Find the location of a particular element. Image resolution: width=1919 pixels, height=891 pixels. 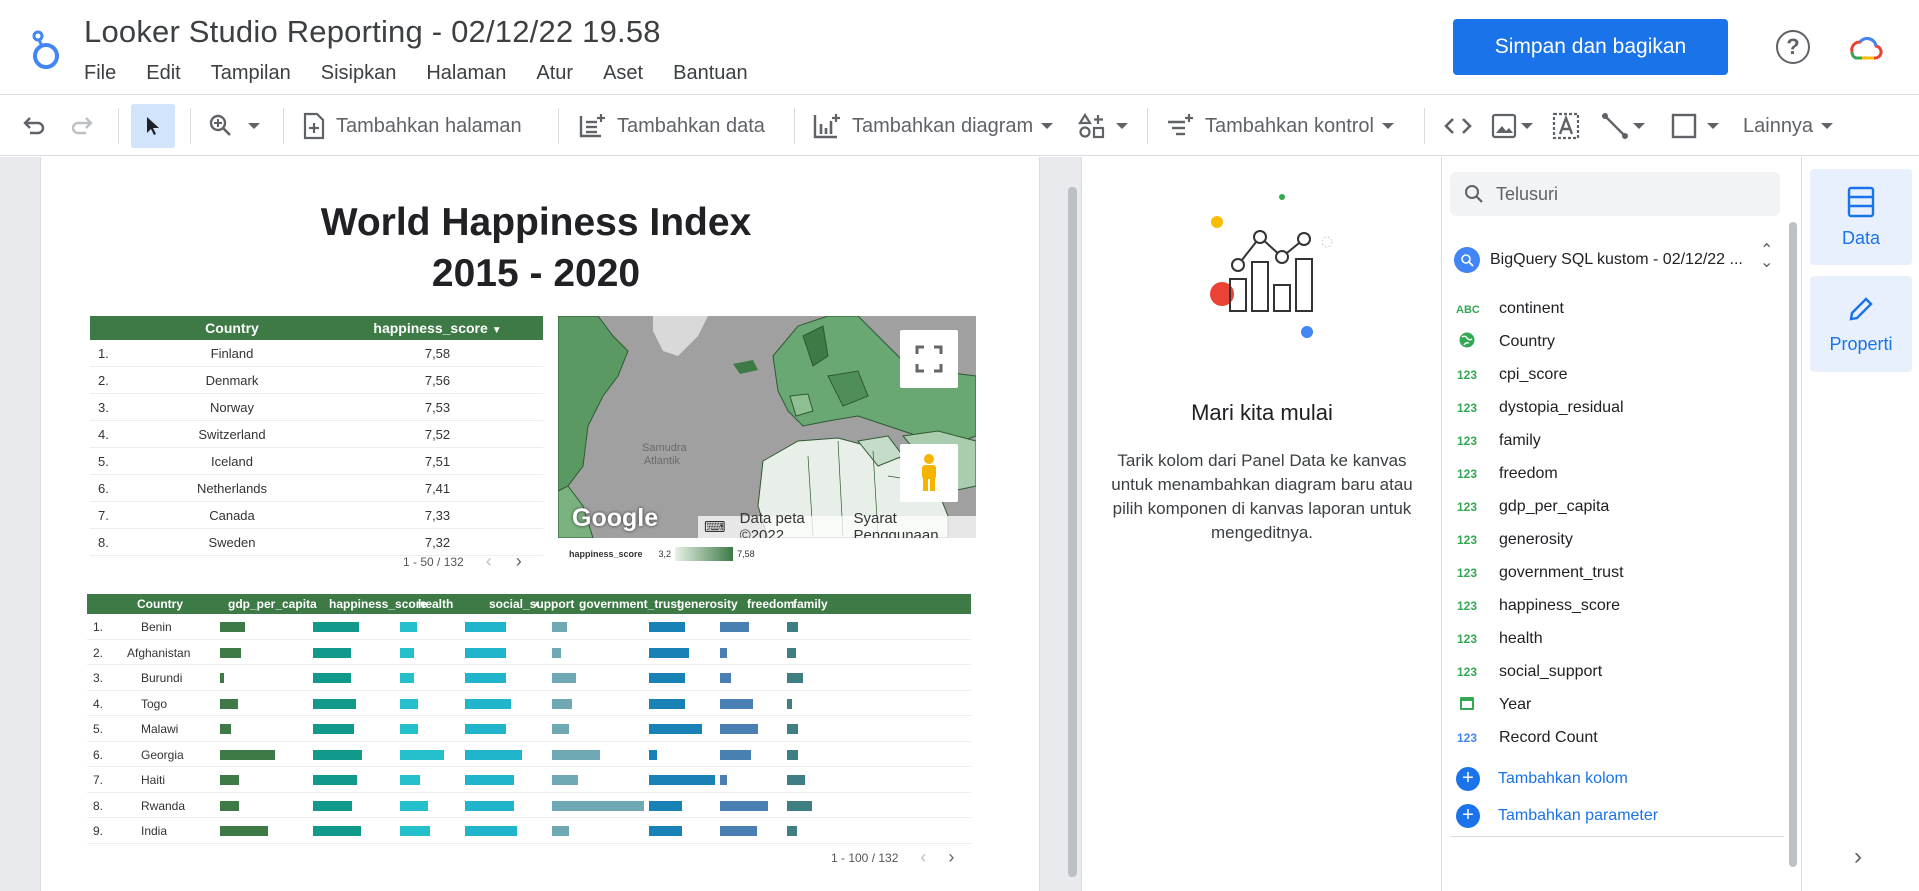

field-item: ABC continent is located at coordinates (1612, 308).